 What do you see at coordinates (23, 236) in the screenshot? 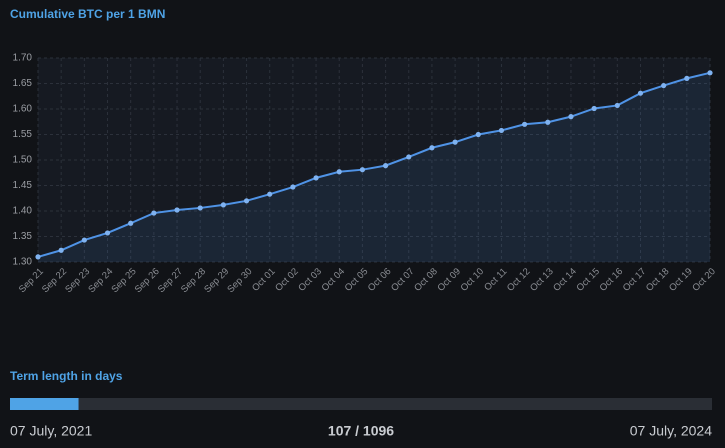
I see `y-tick-label: 1.35` at bounding box center [23, 236].